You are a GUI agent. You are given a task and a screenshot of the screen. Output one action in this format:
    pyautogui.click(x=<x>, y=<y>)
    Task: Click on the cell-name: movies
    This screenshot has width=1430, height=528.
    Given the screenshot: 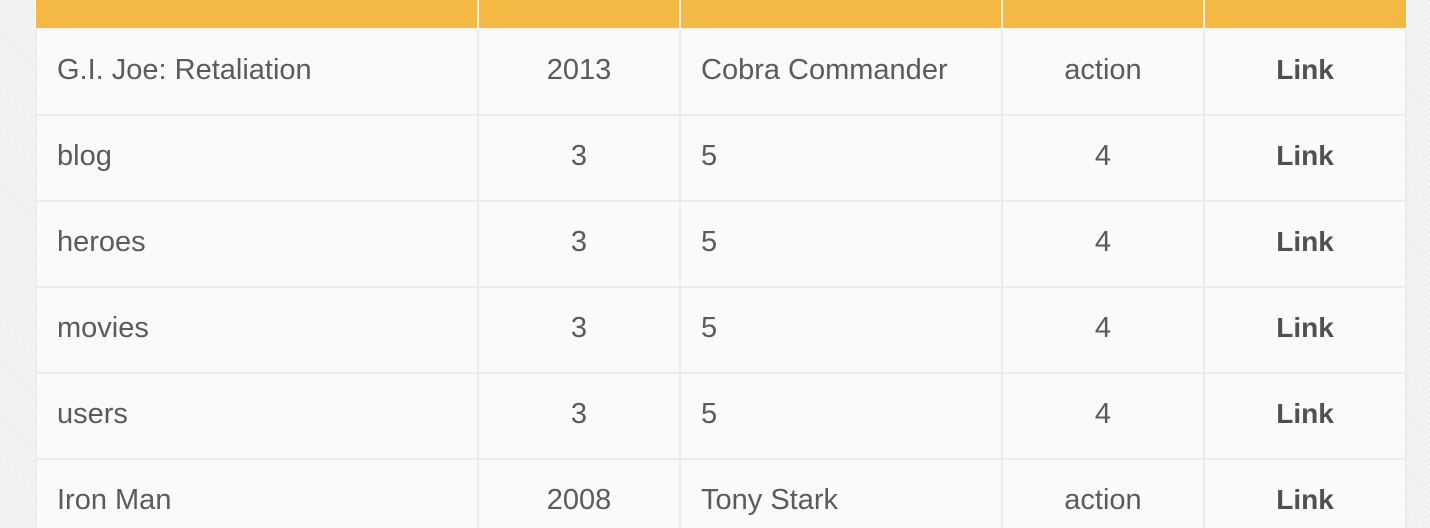 What is the action you would take?
    pyautogui.click(x=257, y=330)
    